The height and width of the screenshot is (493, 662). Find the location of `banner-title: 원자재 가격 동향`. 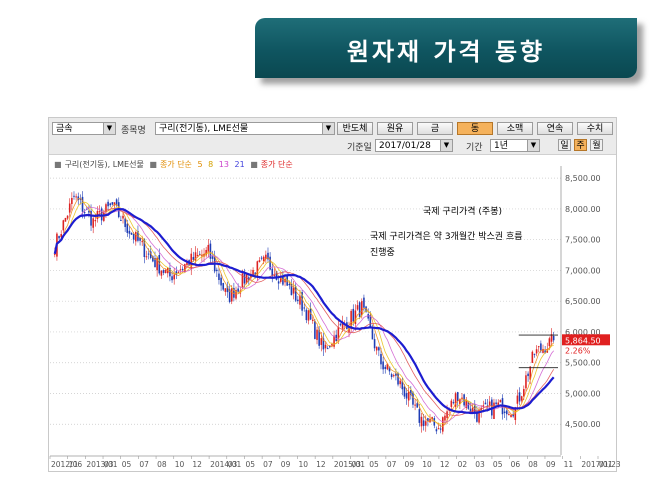

banner-title: 원자재 가격 동향 is located at coordinates (446, 52).